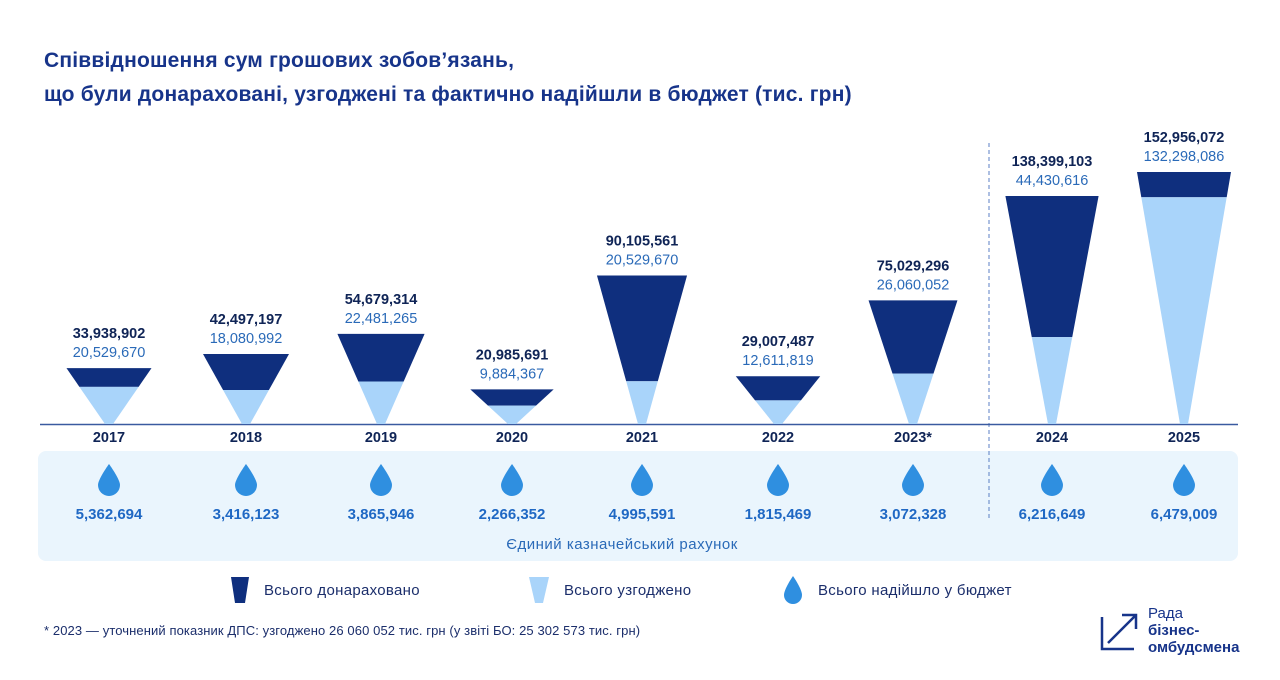 Image resolution: width=1280 pixels, height=680 pixels. What do you see at coordinates (778, 342) in the screenshot?
I see `value-label-accrued: 29,007,487` at bounding box center [778, 342].